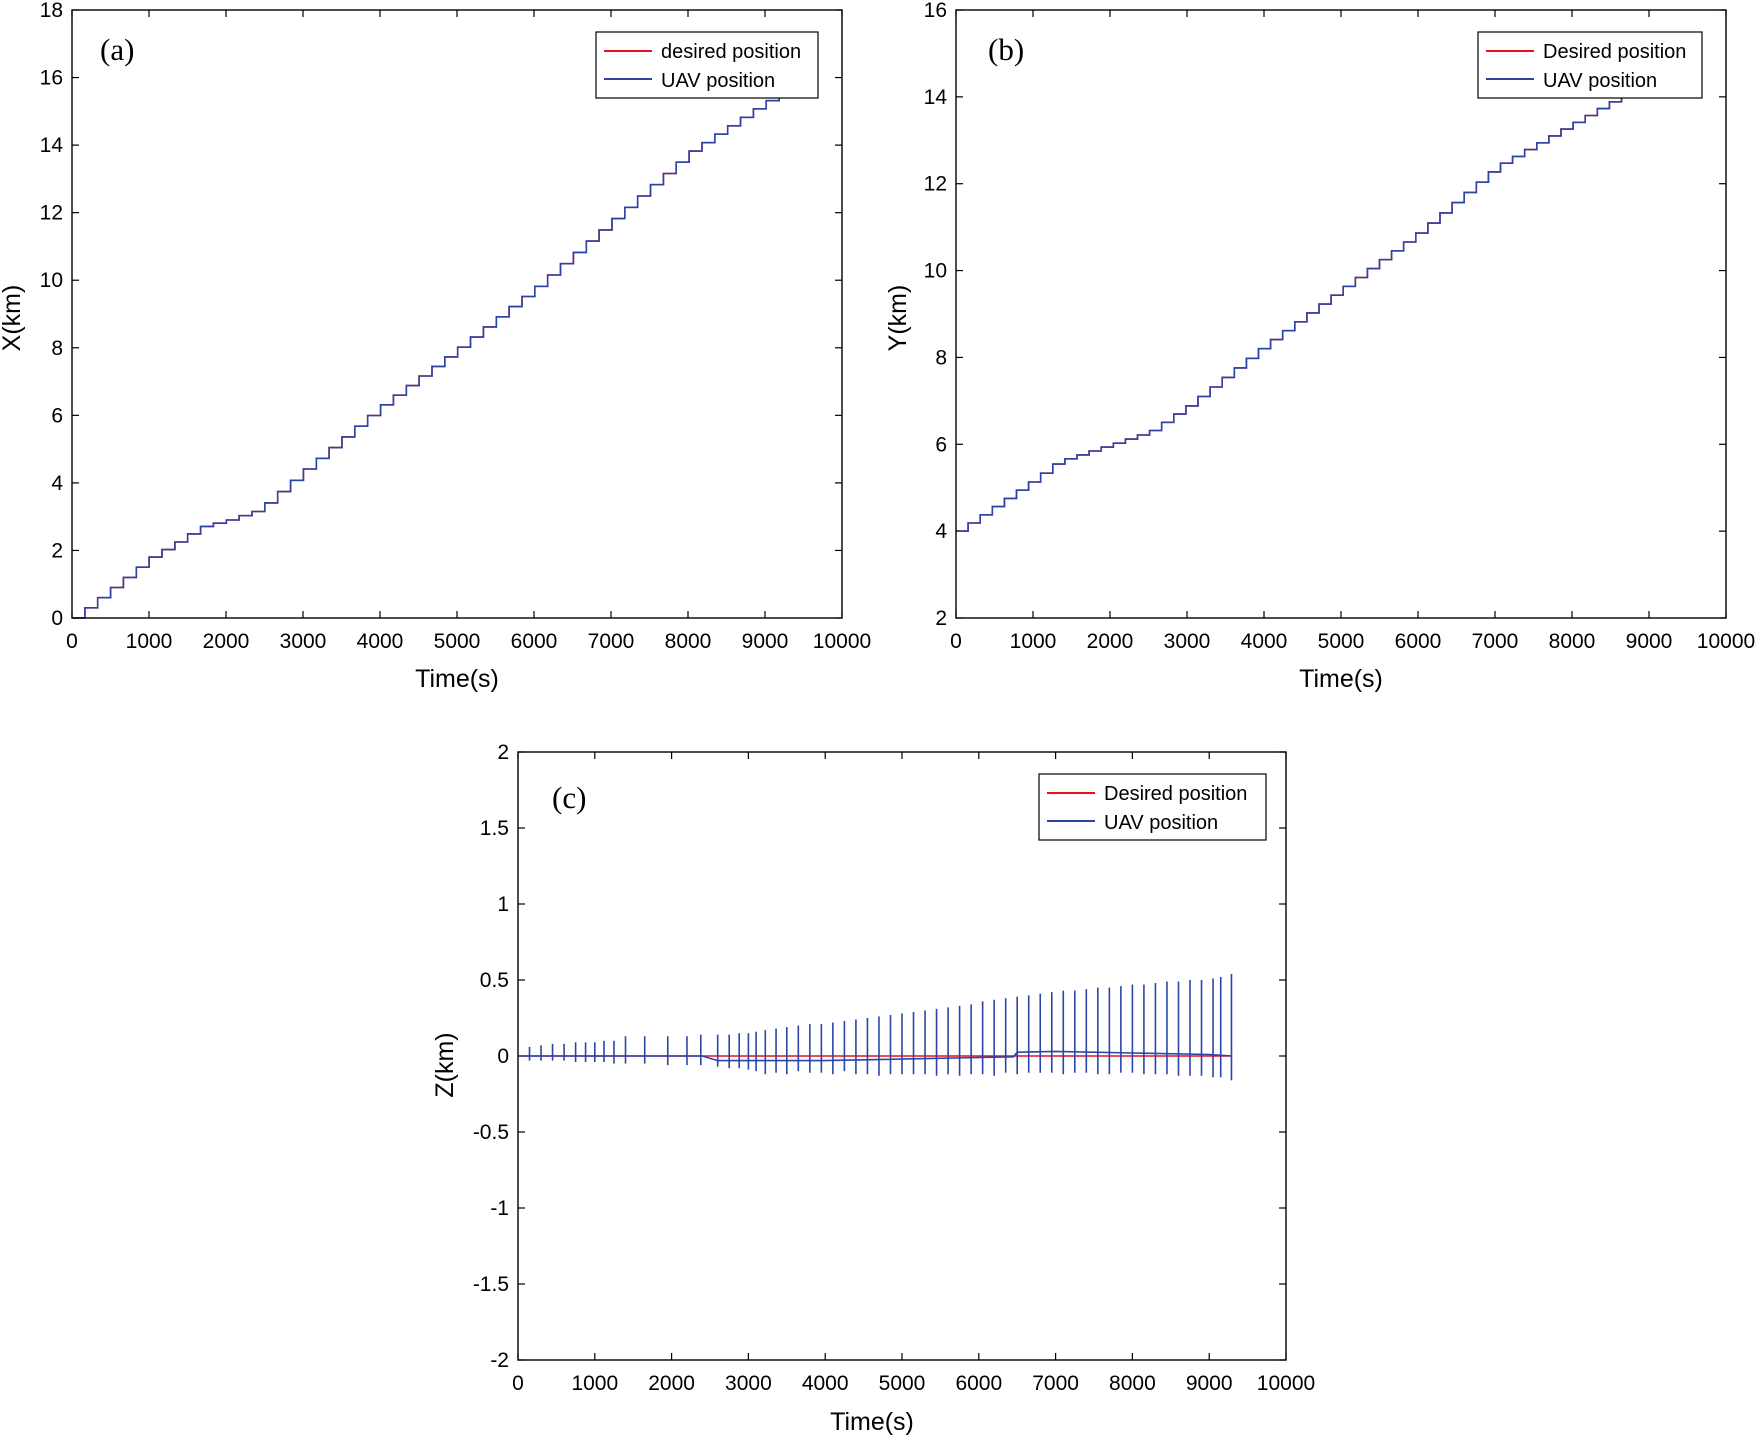 The width and height of the screenshot is (1760, 1438). Describe the element at coordinates (1600, 81) in the screenshot. I see `legend-entry-uav-b: UAV position` at that location.